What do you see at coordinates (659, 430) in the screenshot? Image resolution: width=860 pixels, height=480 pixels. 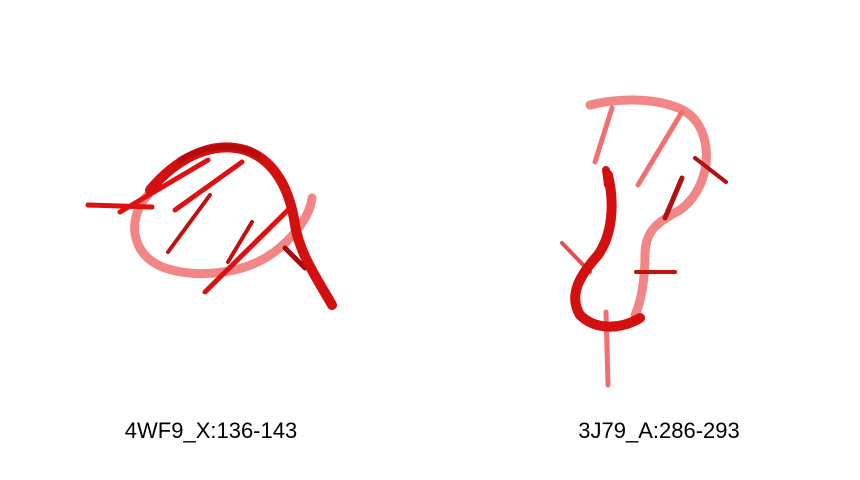 I see `structure-label: 3J79_A:286-293` at bounding box center [659, 430].